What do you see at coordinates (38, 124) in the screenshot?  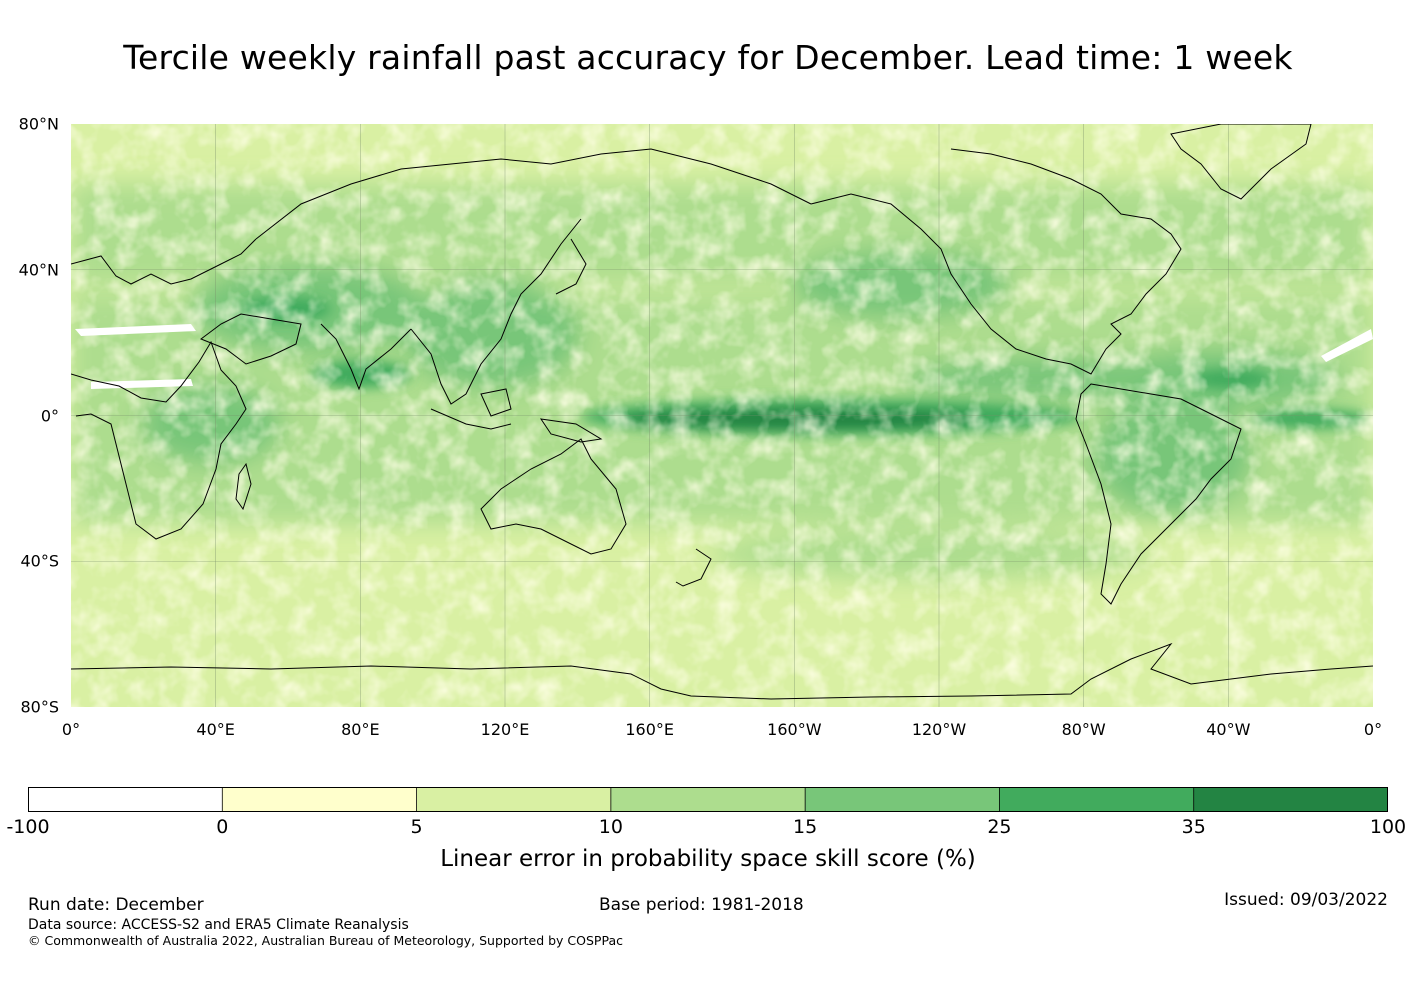 I see `lat-label-80n: 80°N` at bounding box center [38, 124].